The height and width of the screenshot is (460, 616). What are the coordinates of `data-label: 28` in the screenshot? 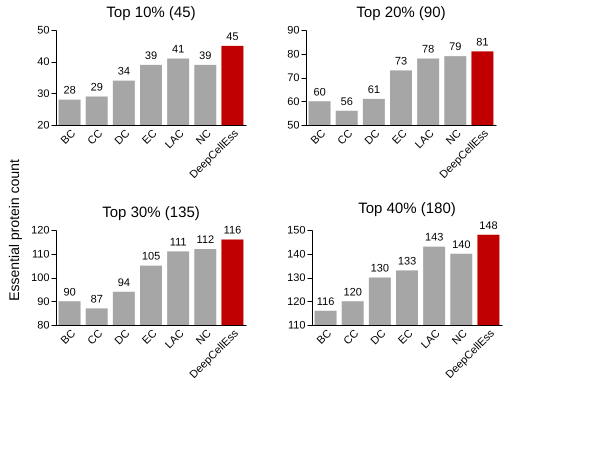 It's located at (69, 90).